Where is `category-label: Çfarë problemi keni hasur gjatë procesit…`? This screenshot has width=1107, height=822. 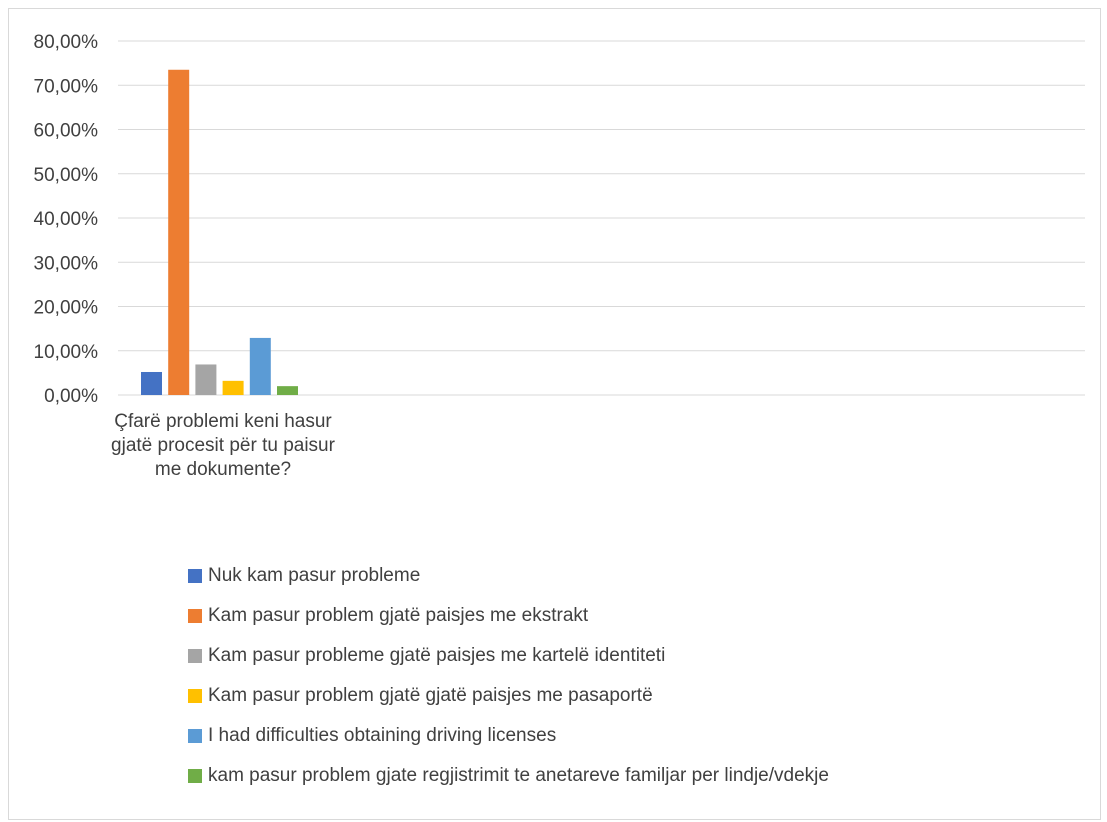
category-label: Çfarë problemi keni hasur gjatë procesit… is located at coordinates (223, 445).